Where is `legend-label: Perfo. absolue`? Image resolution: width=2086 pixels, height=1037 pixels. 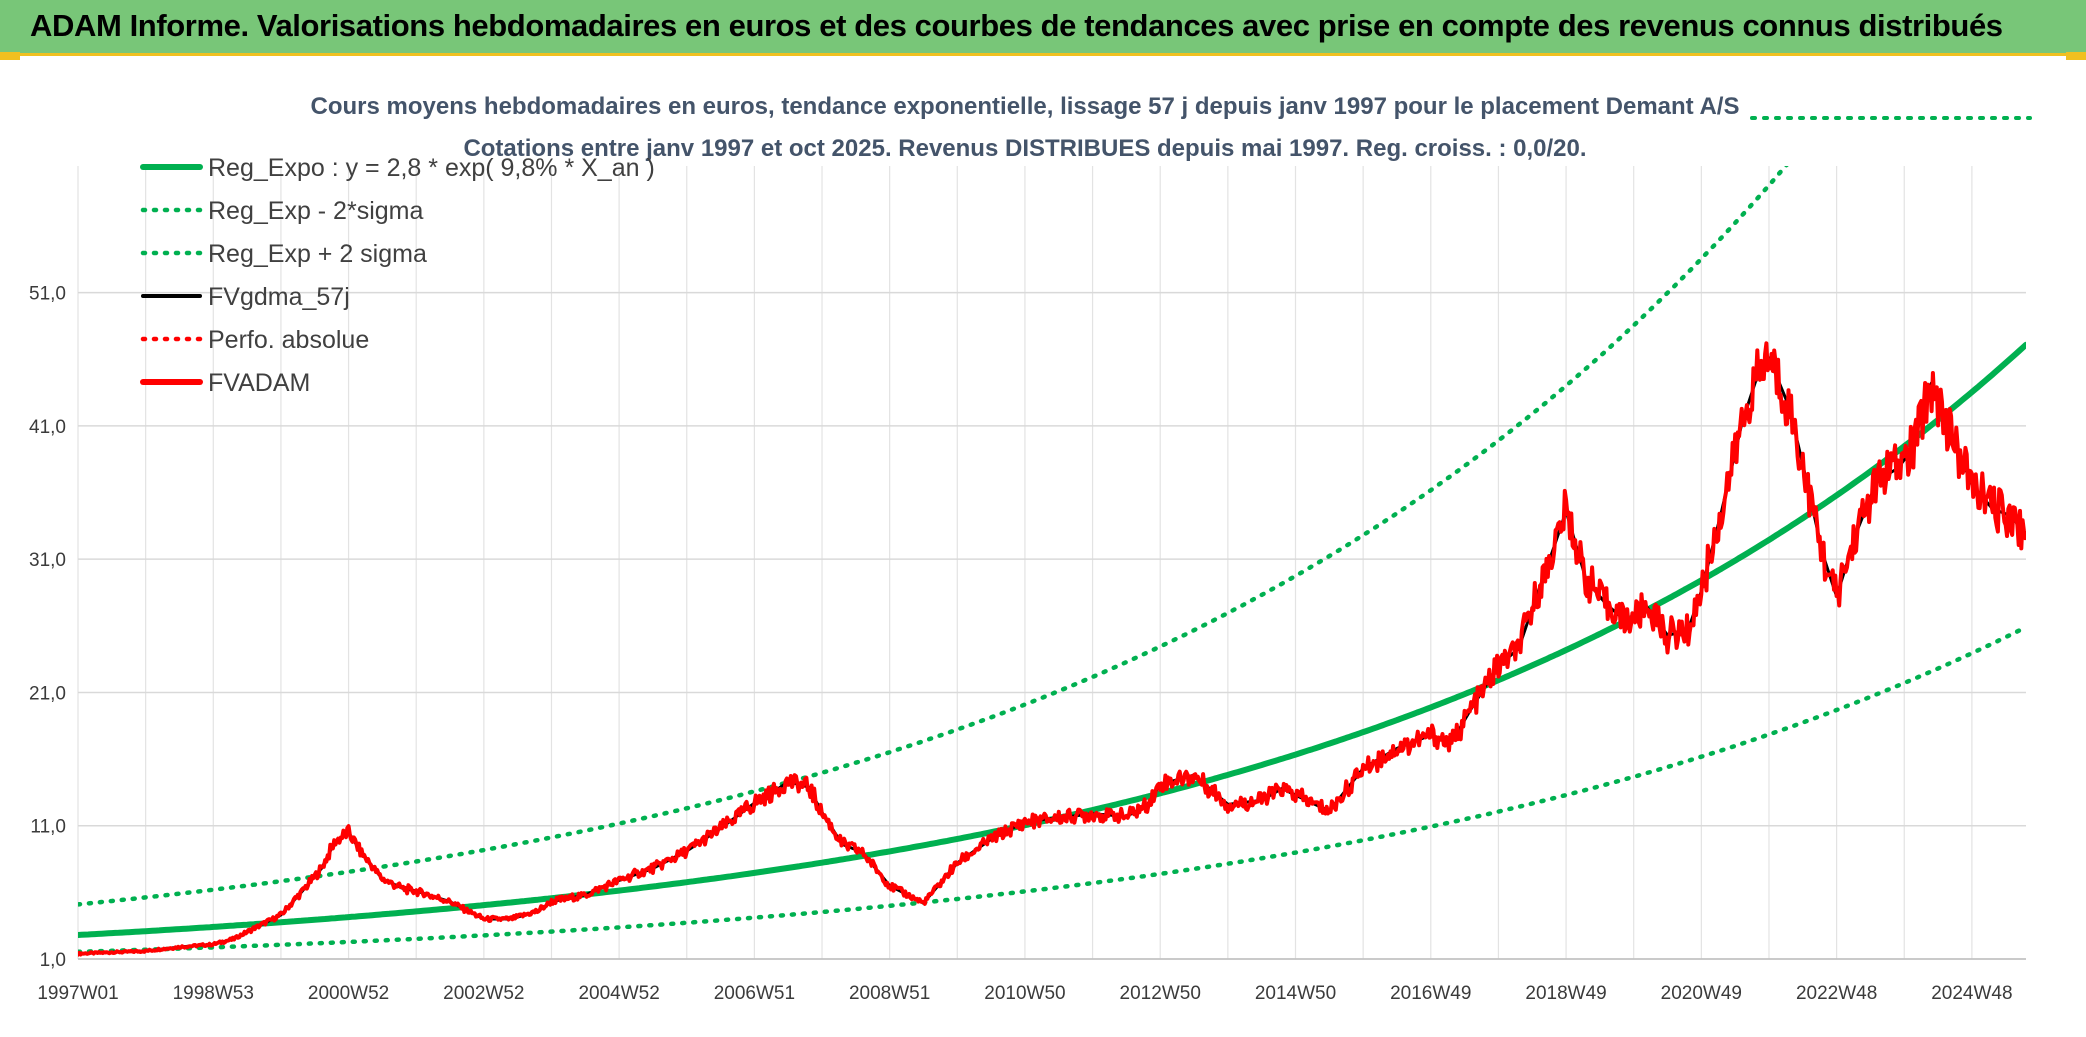 legend-label: Perfo. absolue is located at coordinates (288, 340).